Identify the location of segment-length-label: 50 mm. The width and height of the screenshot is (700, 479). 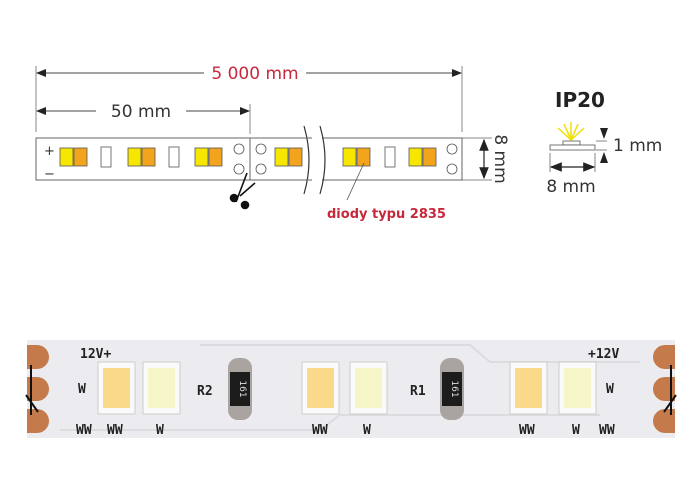
(141, 112).